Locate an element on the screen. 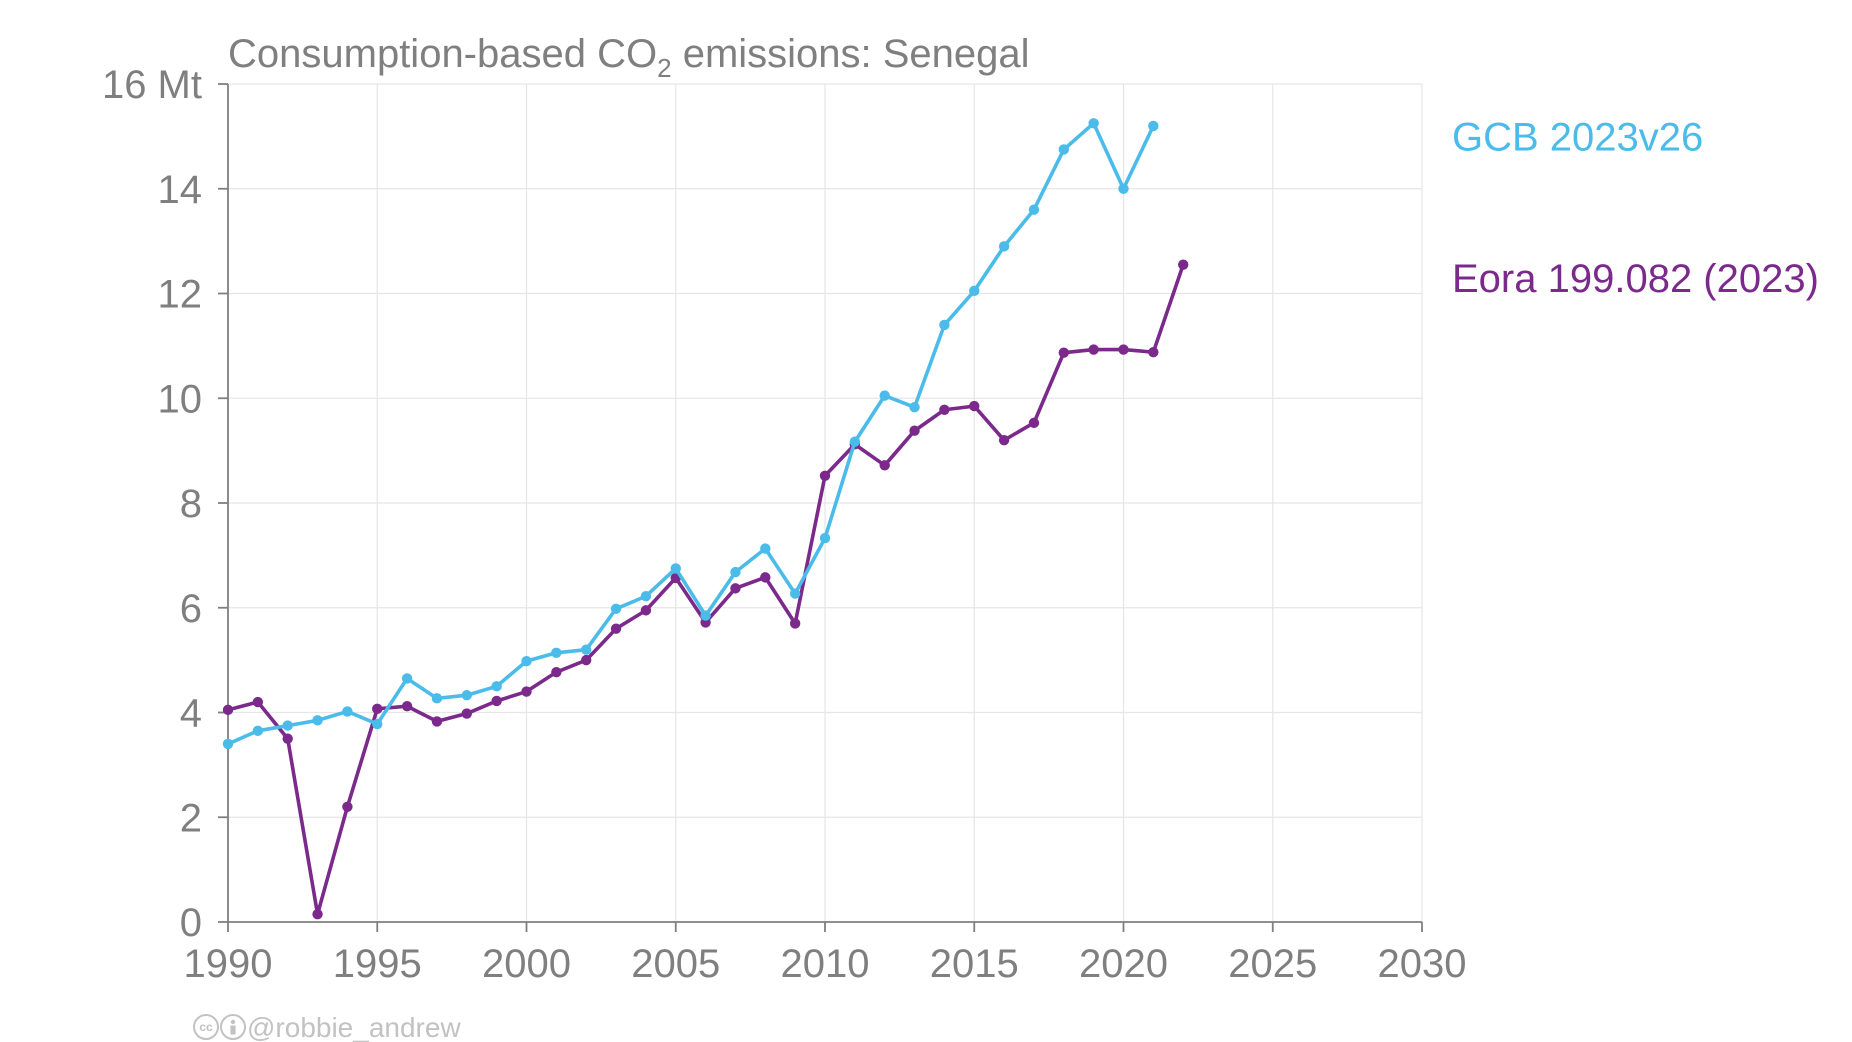 This screenshot has height=1042, width=1852. x-tick-label: 1990 is located at coordinates (228, 964).